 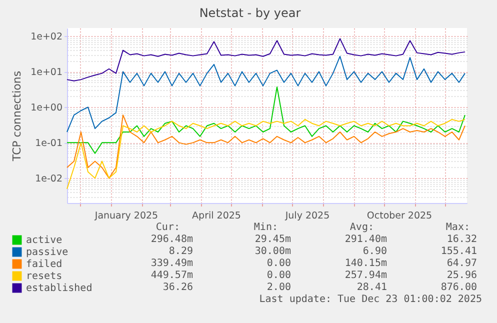 I want to click on text: 140.15m, so click(x=365, y=264).